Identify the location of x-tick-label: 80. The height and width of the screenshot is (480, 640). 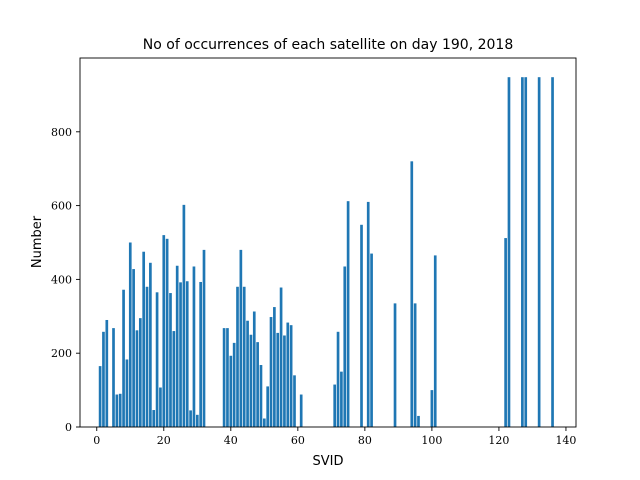
(365, 440).